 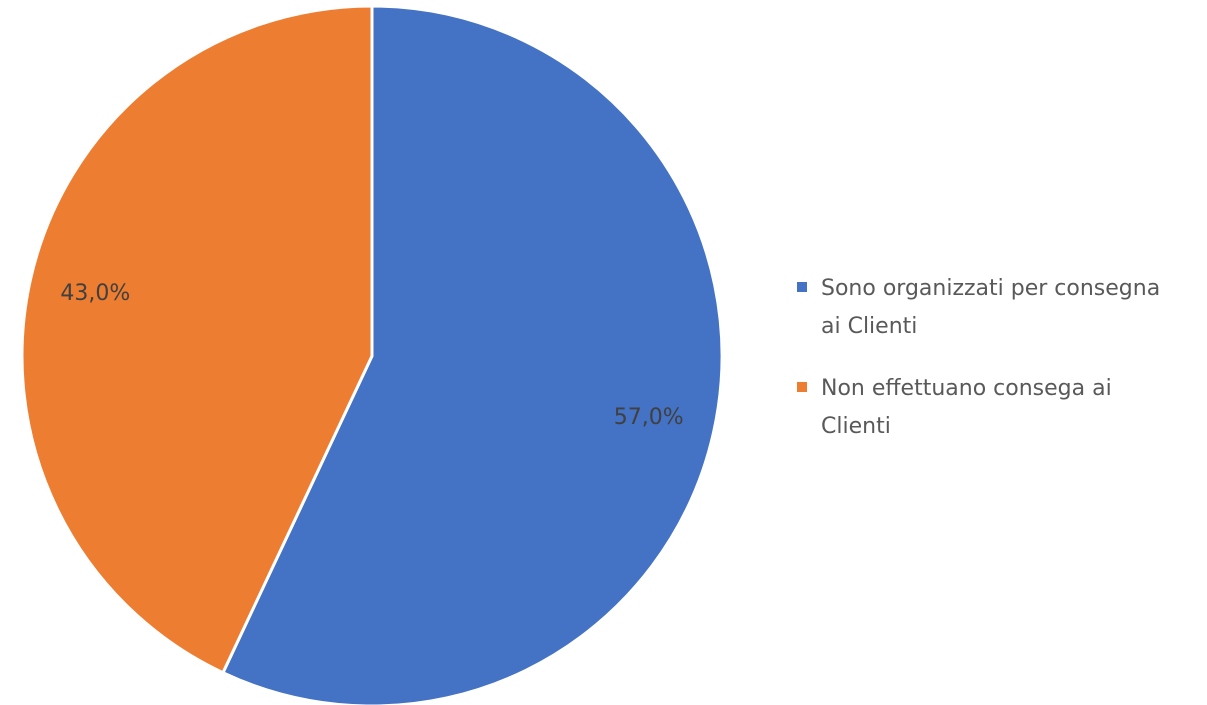 I want to click on data-label: 43,0%, so click(x=95, y=293).